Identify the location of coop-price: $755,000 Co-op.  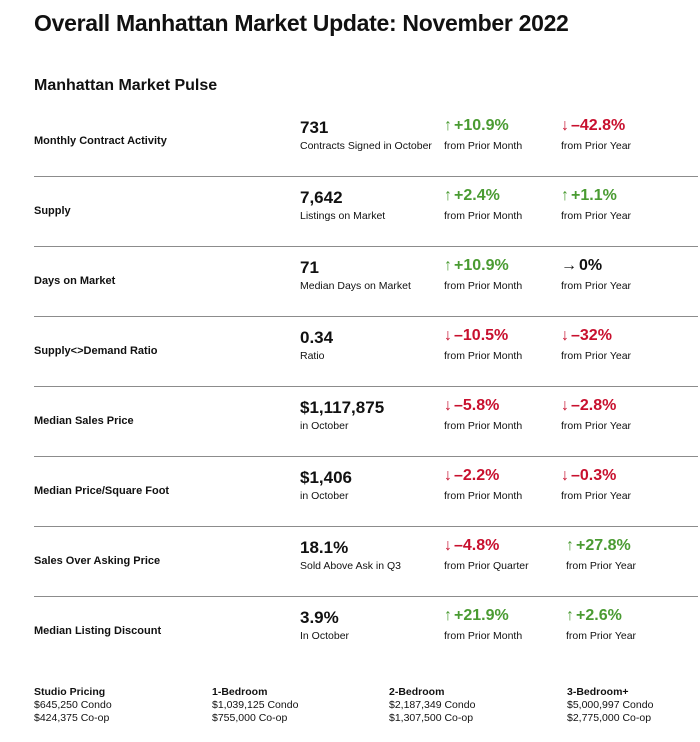
(250, 718).